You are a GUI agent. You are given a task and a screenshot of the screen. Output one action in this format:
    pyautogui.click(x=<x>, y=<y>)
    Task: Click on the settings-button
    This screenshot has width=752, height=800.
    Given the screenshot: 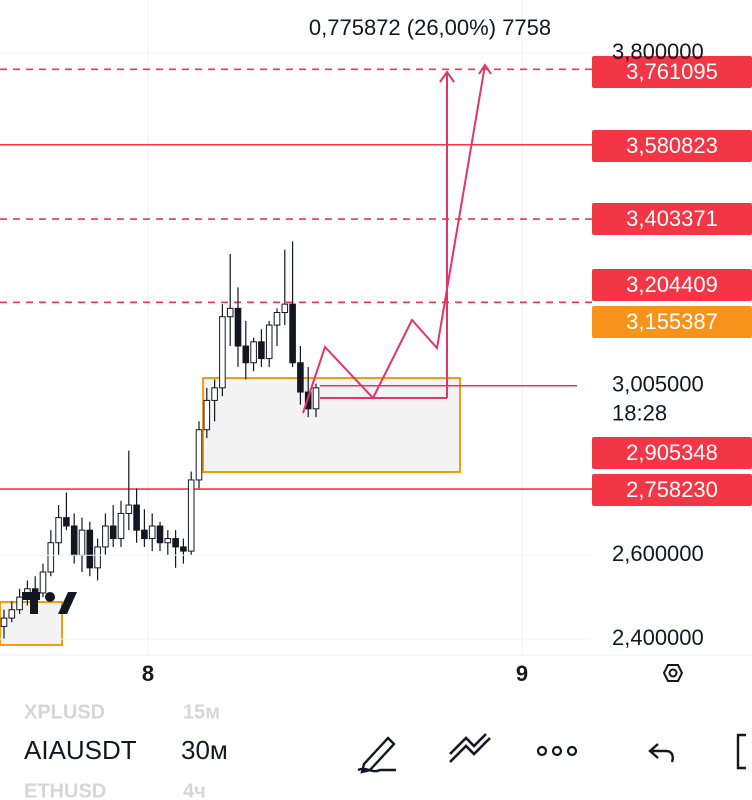 What is the action you would take?
    pyautogui.click(x=673, y=673)
    